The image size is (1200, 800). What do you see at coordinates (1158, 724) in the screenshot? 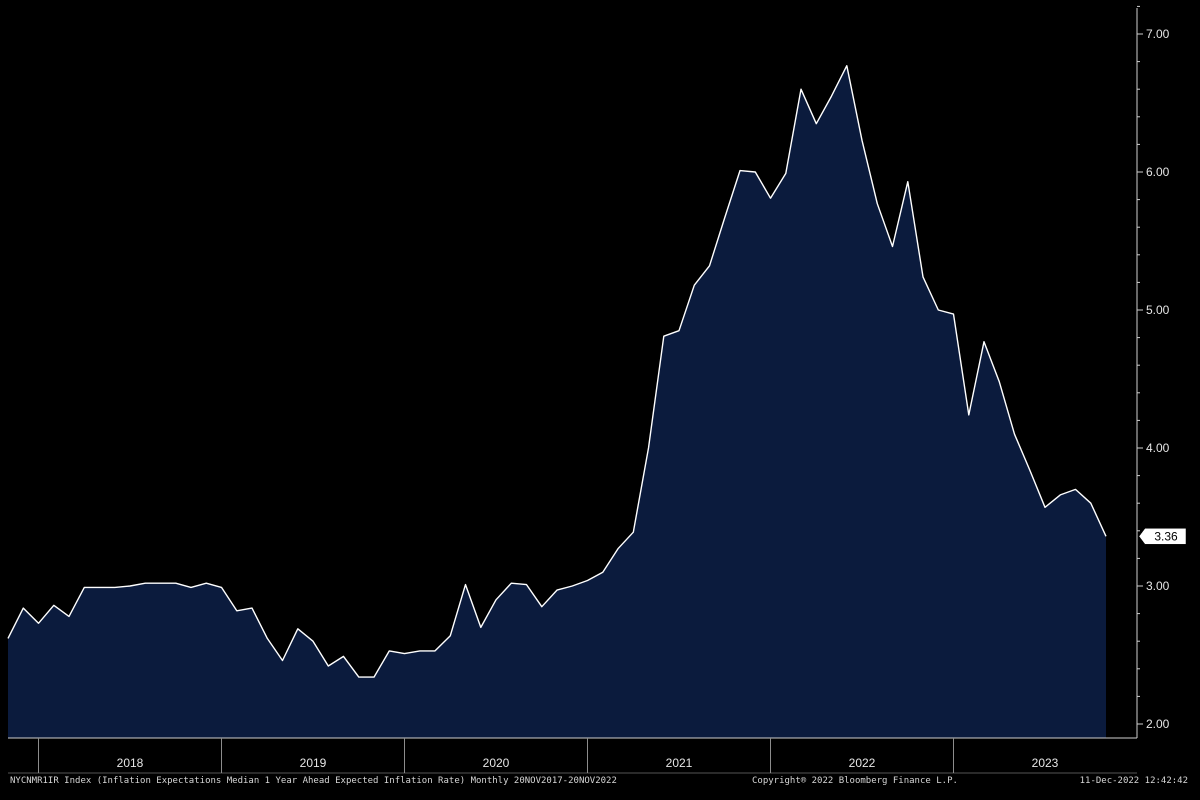
I see `y-tick-label: 2.00` at bounding box center [1158, 724].